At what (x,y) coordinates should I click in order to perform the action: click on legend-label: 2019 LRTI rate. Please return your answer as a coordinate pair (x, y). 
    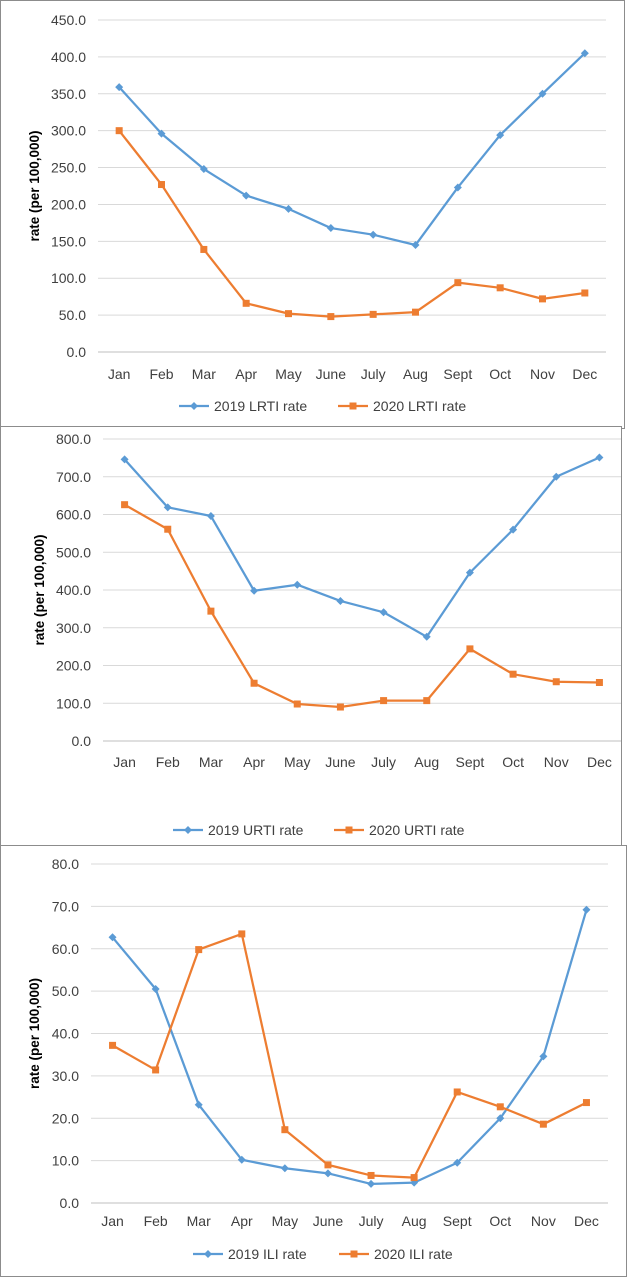
    Looking at the image, I should click on (260, 406).